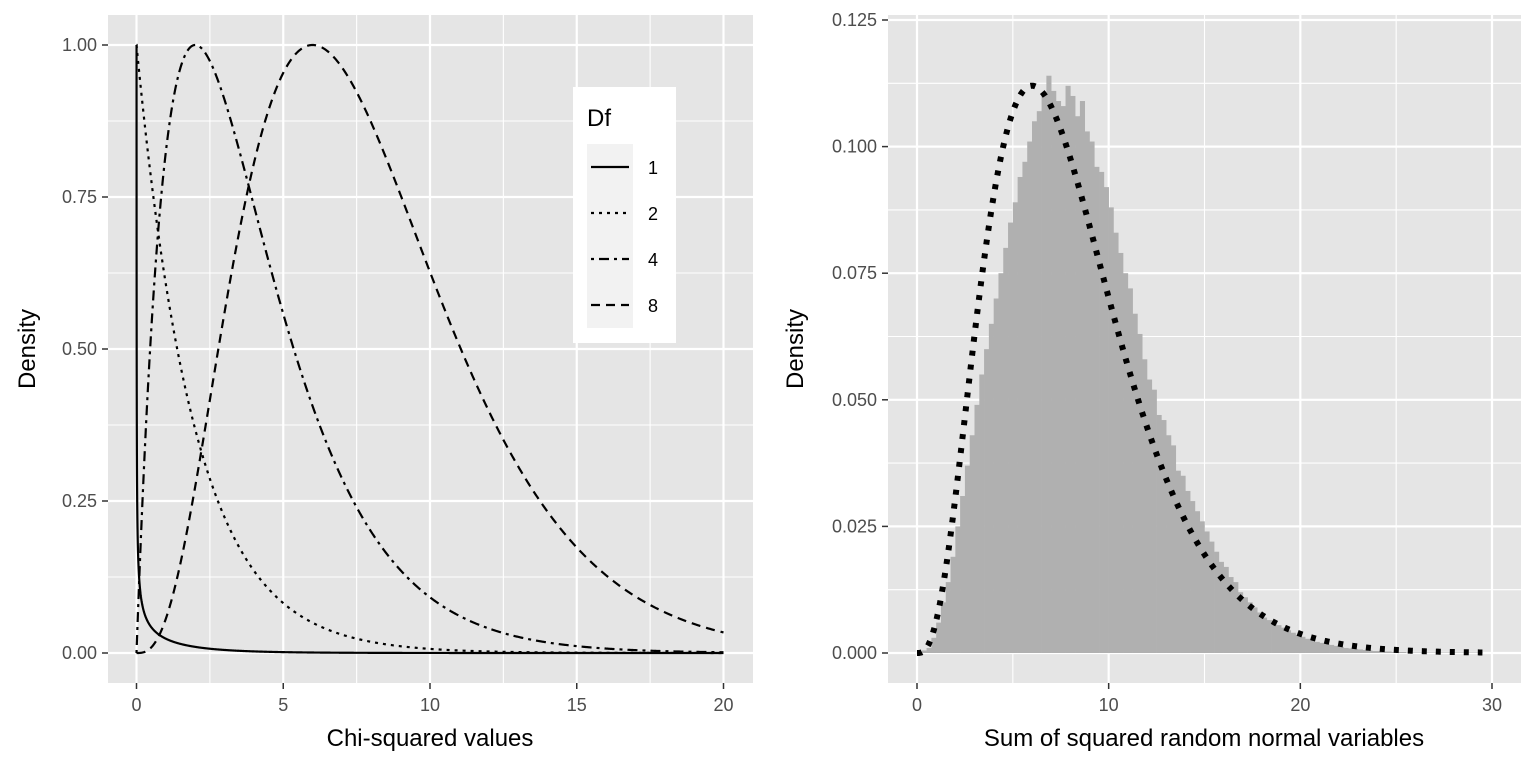 The height and width of the screenshot is (768, 1536). I want to click on legend-items: 1 2 4 8, so click(624, 237).